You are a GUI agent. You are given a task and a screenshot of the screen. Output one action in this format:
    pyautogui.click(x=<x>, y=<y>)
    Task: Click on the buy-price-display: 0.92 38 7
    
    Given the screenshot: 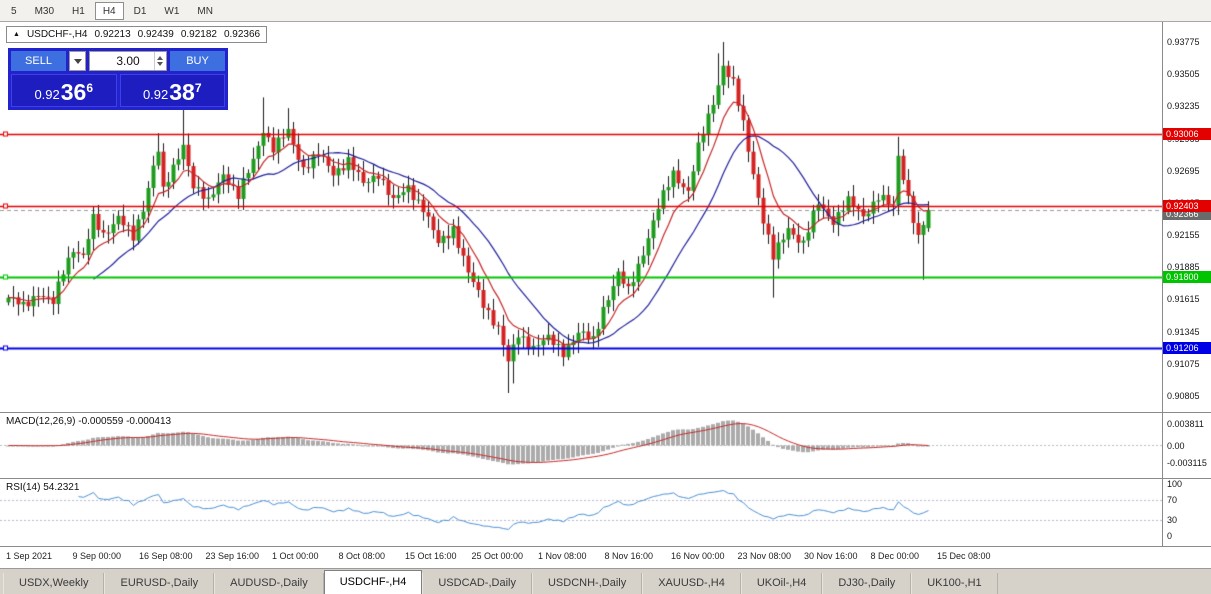 What is the action you would take?
    pyautogui.click(x=172, y=90)
    